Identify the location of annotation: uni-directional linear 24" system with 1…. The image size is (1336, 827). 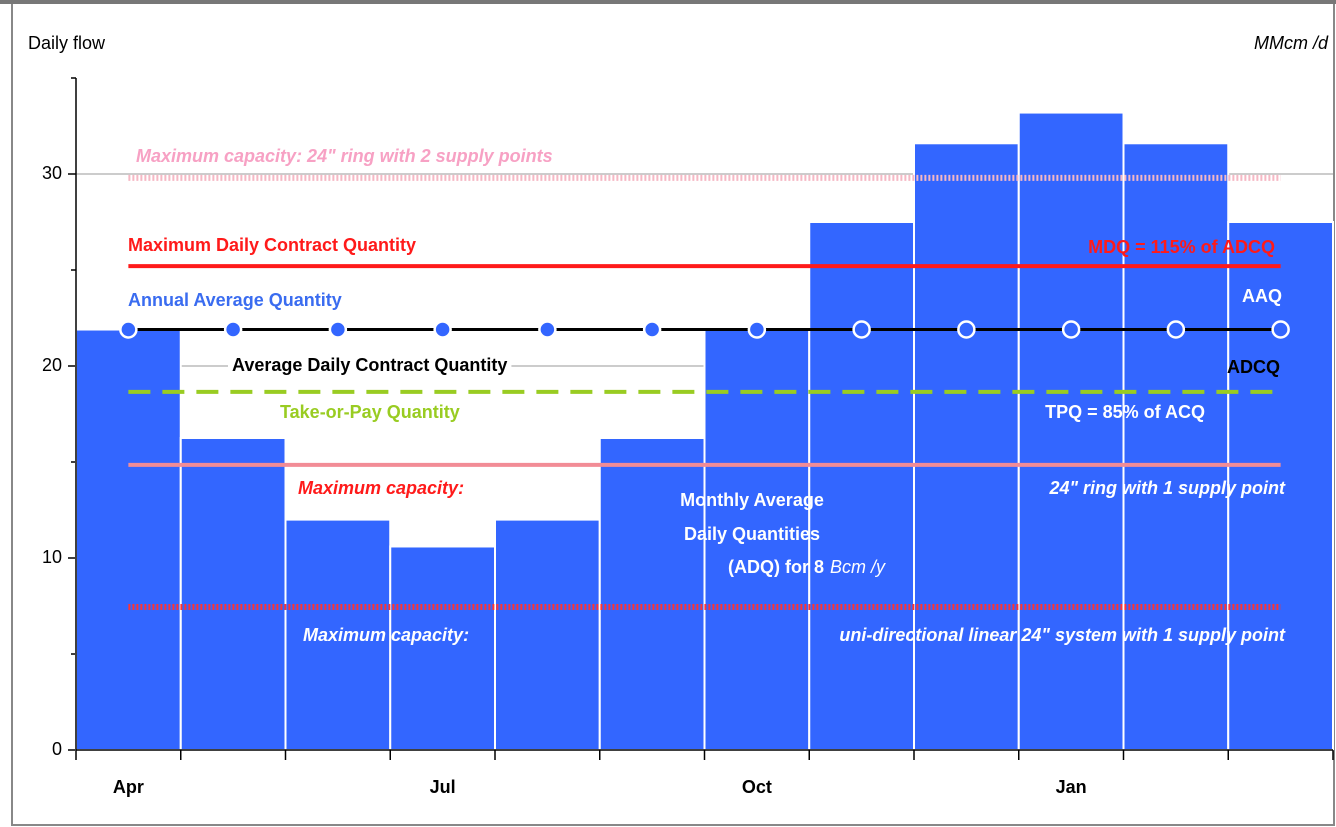
(1062, 635).